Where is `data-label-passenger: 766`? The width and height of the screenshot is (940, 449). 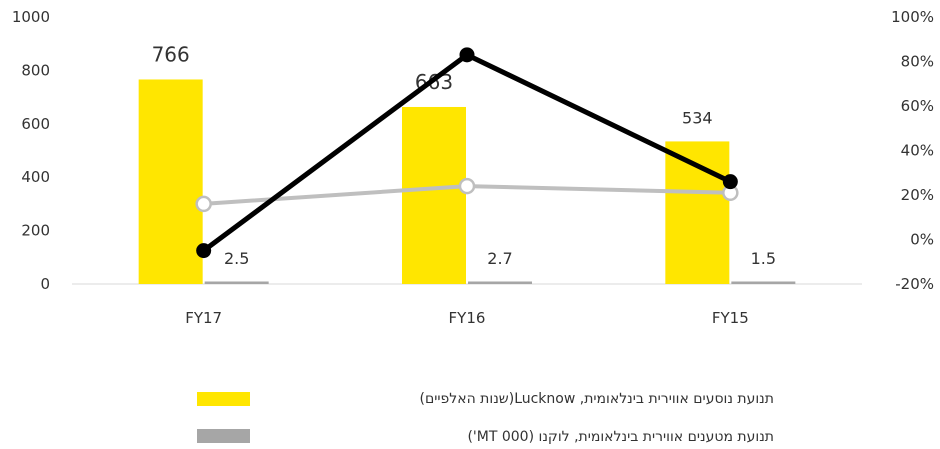
data-label-passenger: 766 is located at coordinates (171, 54).